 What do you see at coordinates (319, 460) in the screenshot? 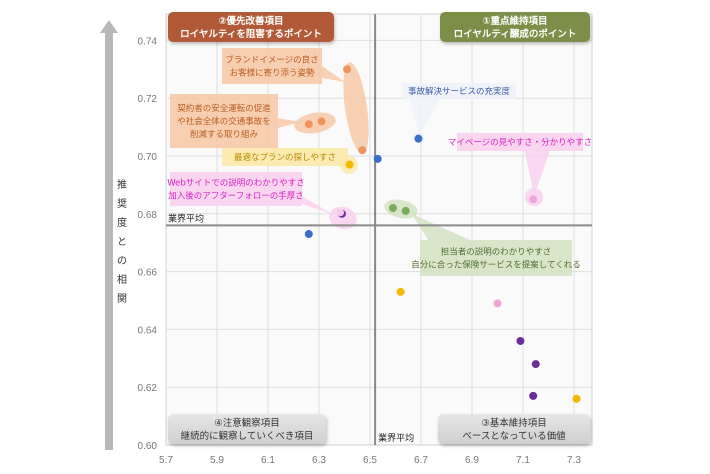
I see `x-tick-label: 6.3` at bounding box center [319, 460].